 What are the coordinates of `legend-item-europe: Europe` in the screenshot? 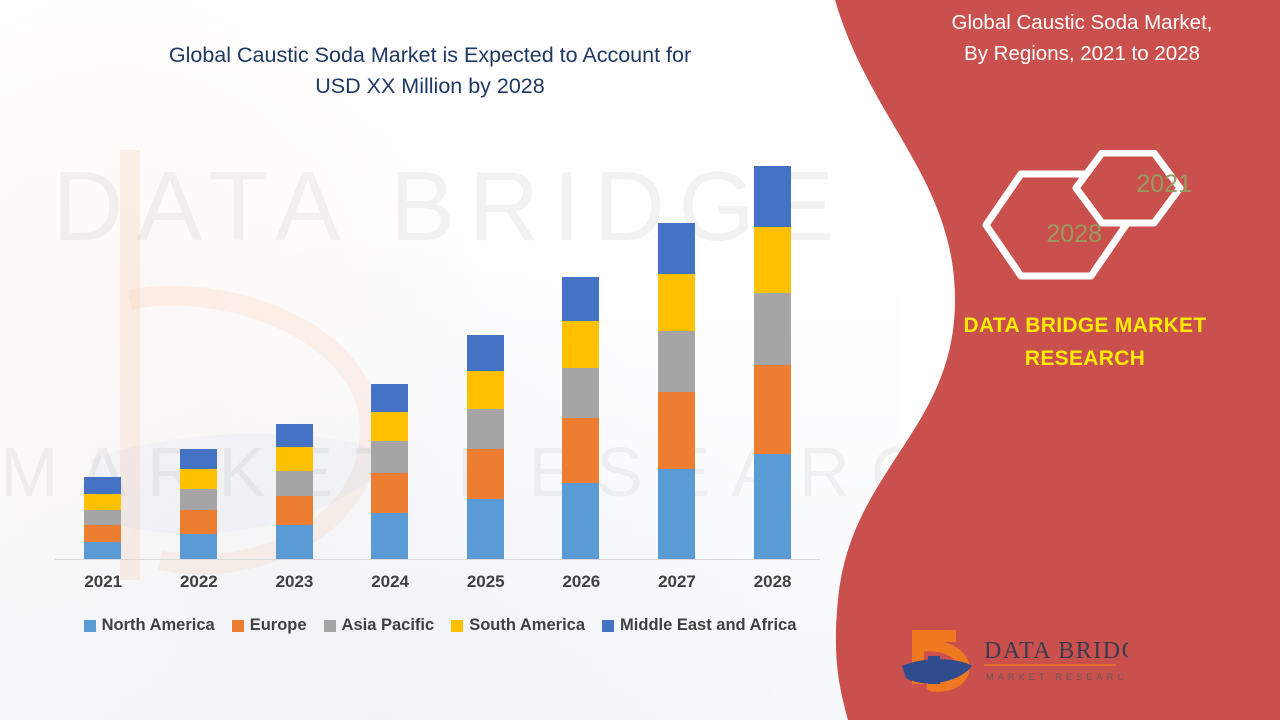 It's located at (269, 625).